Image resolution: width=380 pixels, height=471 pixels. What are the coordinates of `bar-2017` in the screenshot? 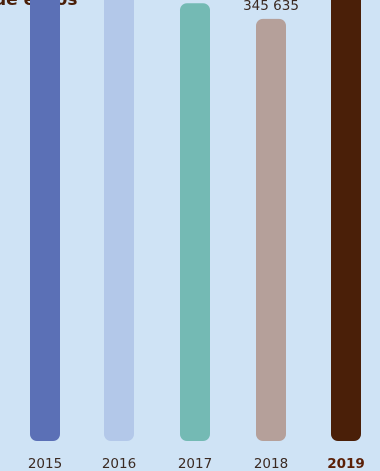 It's located at (195, 222).